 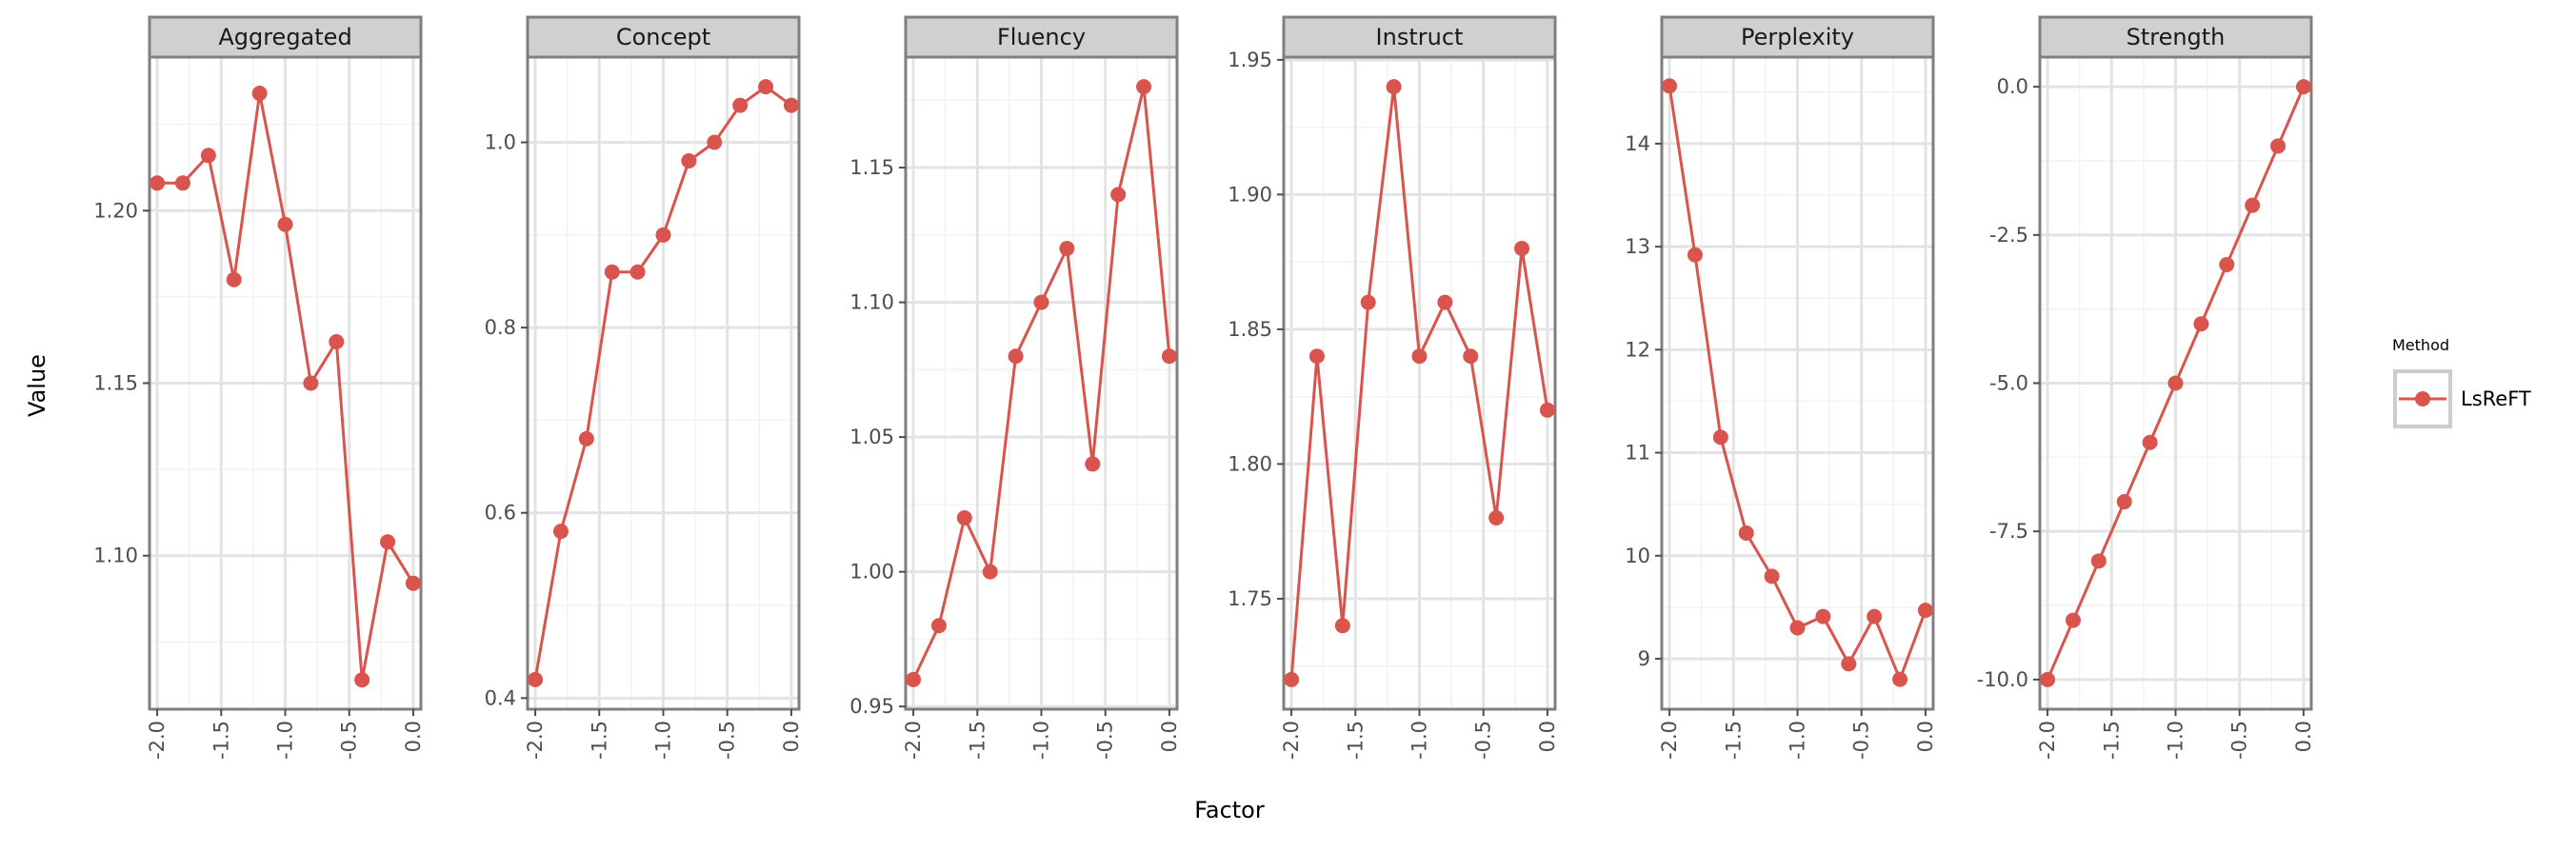 I want to click on strip-label: Aggregated, so click(x=284, y=37).